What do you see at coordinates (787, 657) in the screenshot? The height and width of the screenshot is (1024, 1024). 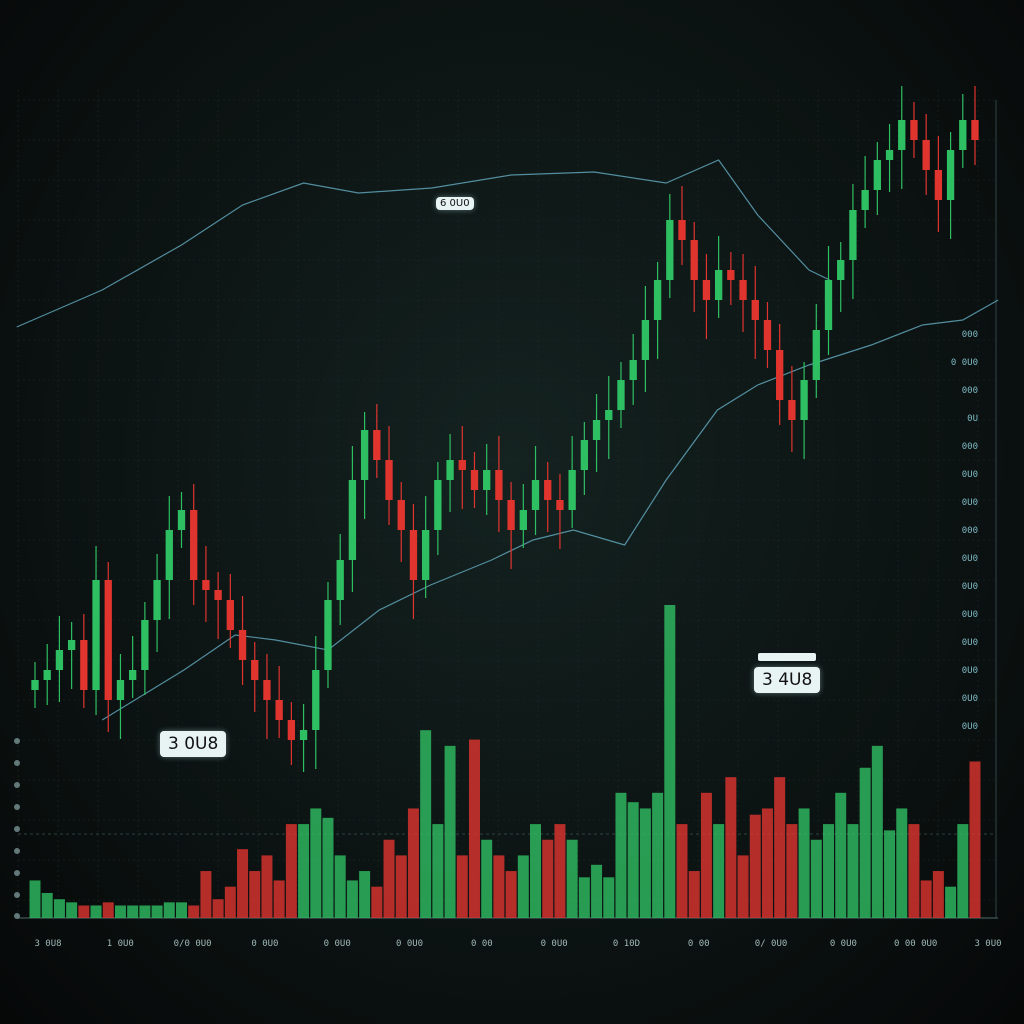 I see `price-tag-bar` at bounding box center [787, 657].